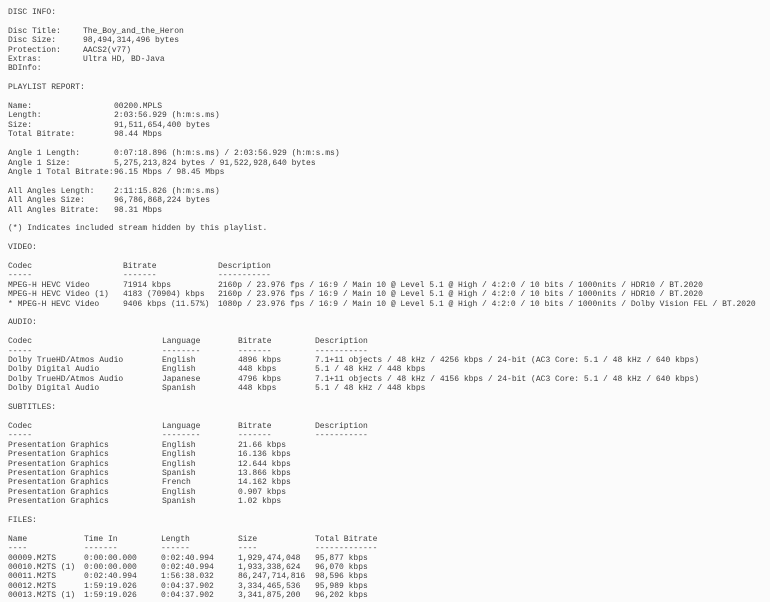 This screenshot has height=602, width=770. I want to click on subtitle-bitrate: 0.907 kbps, so click(262, 492).